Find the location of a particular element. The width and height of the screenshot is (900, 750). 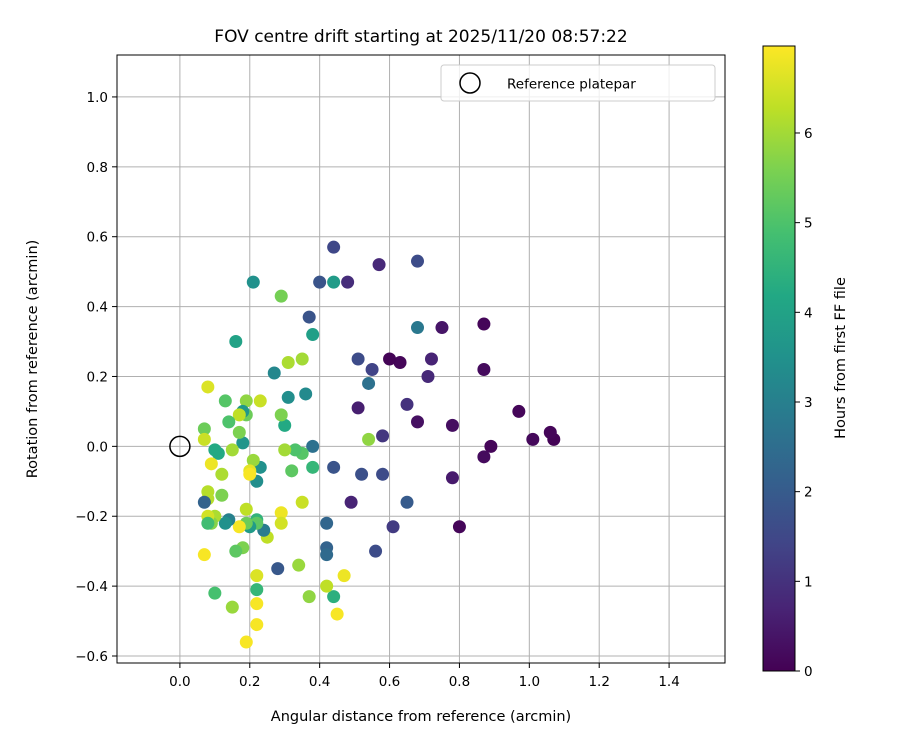

colorbar-tick-label: 3 is located at coordinates (808, 403).